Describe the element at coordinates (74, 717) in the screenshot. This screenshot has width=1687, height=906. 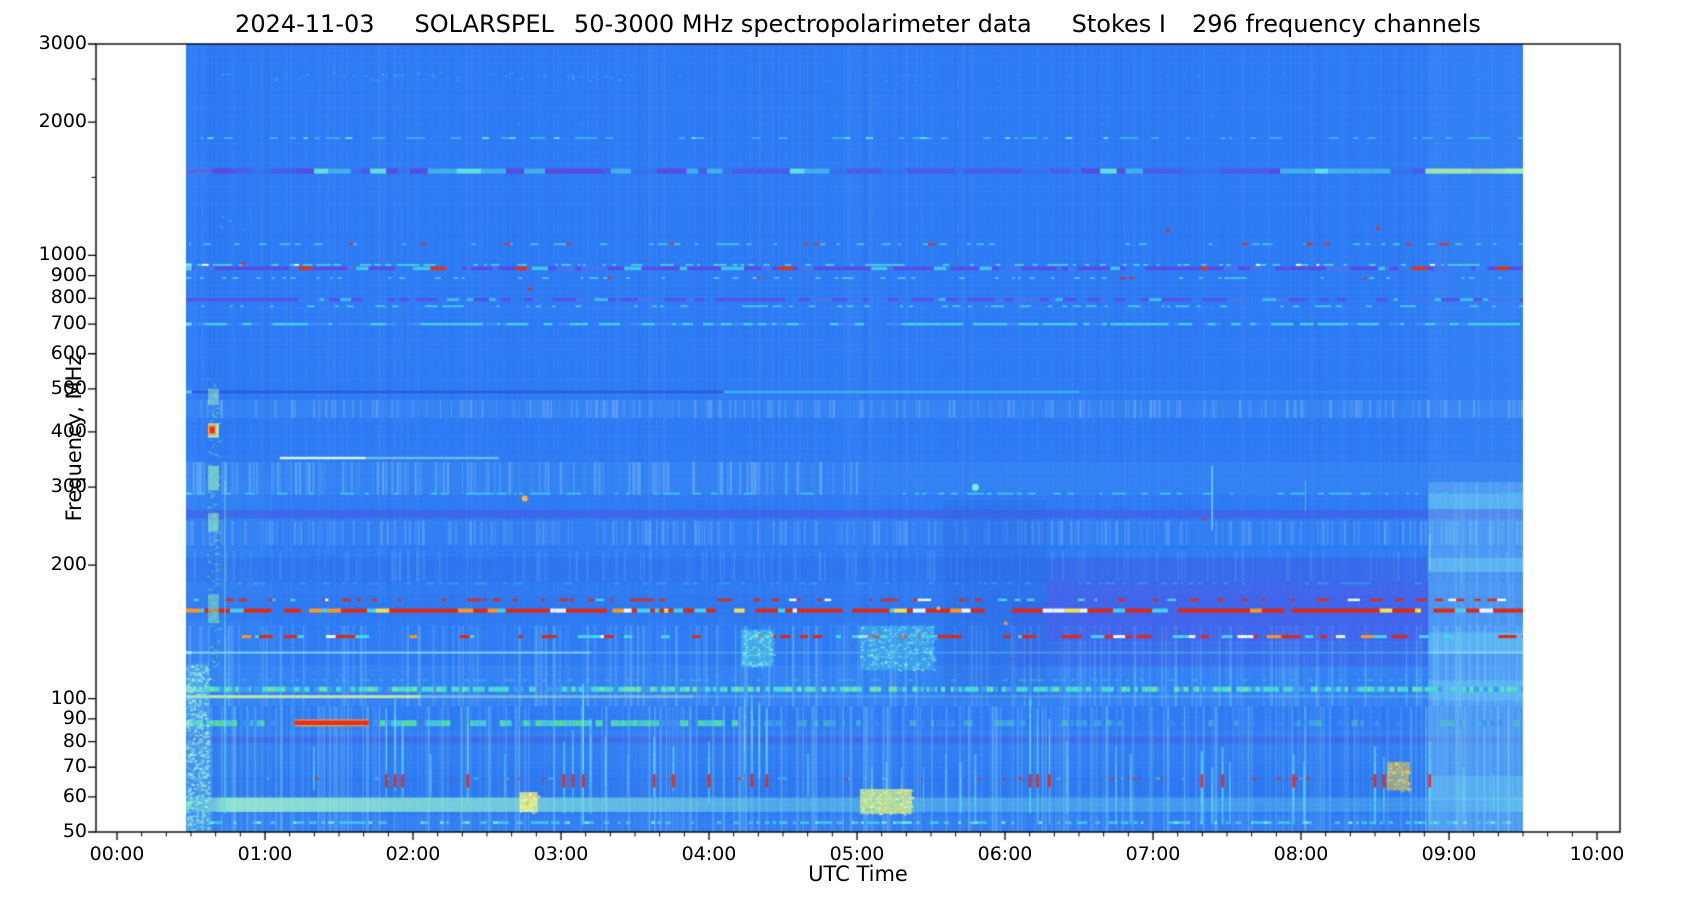
I see `y-tick-label: 90` at that location.